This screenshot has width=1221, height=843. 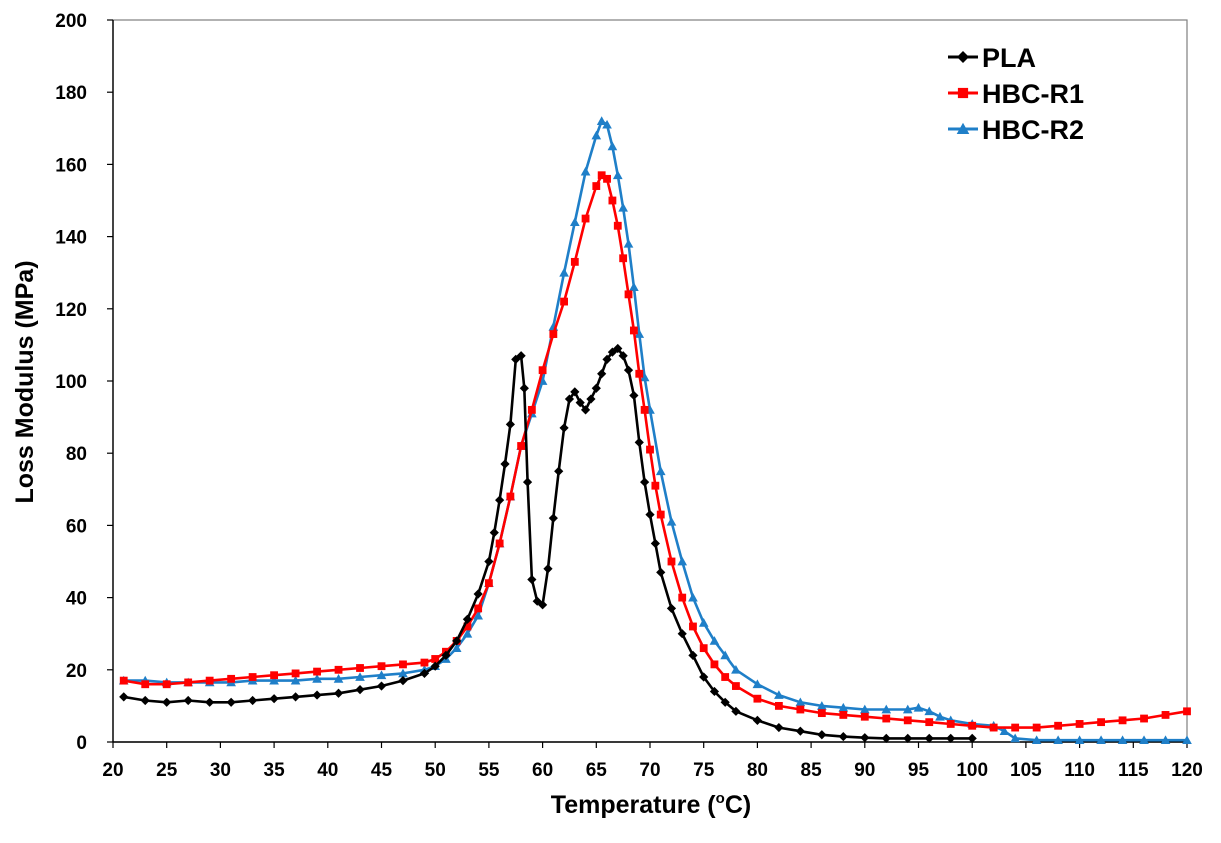 I want to click on x-axis-title-unit: C), so click(x=738, y=805).